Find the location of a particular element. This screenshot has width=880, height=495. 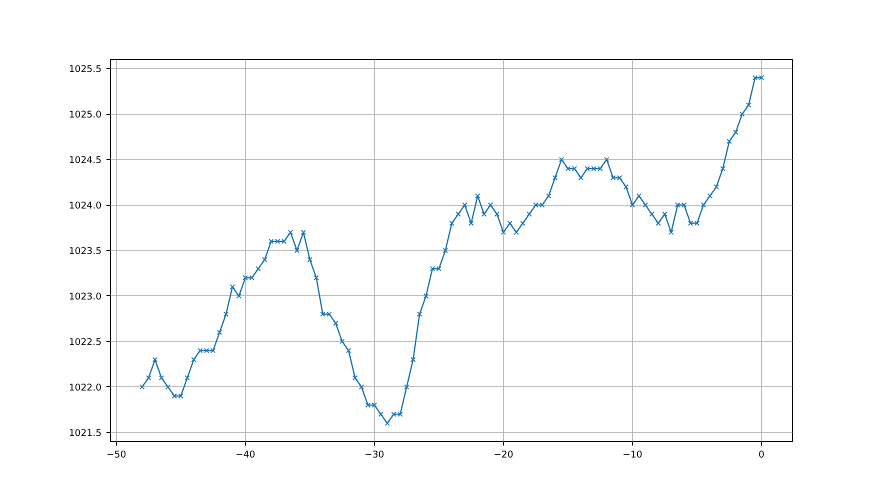

y-tick-label: 1022.5 is located at coordinates (85, 342).